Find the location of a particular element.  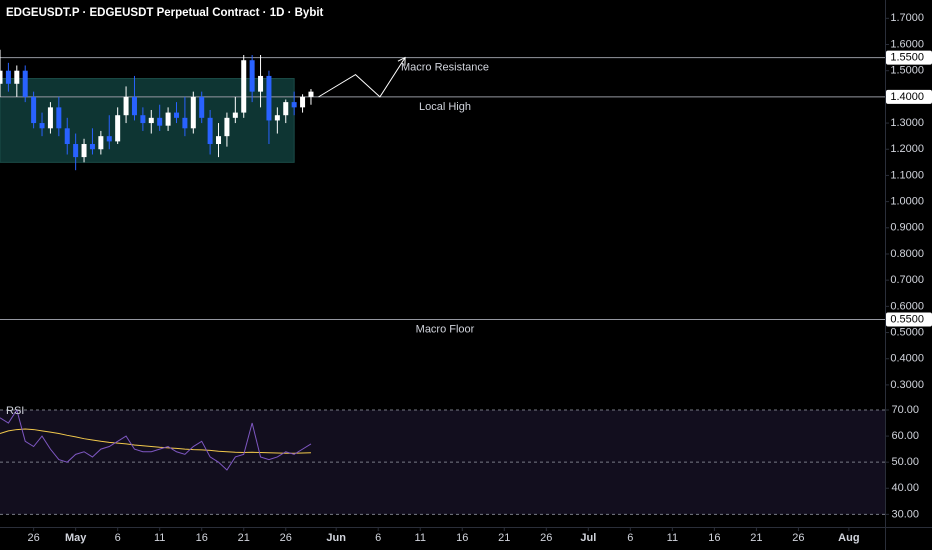

projection-arrowhead is located at coordinates (401, 61).